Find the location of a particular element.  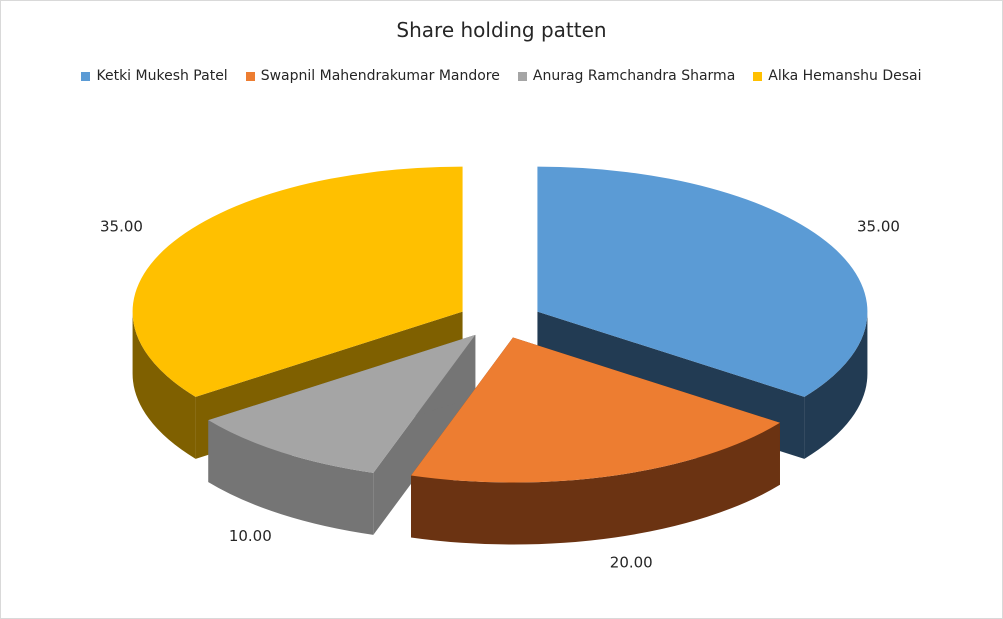

legend-item: Ketki Mukesh Patel is located at coordinates (154, 76).